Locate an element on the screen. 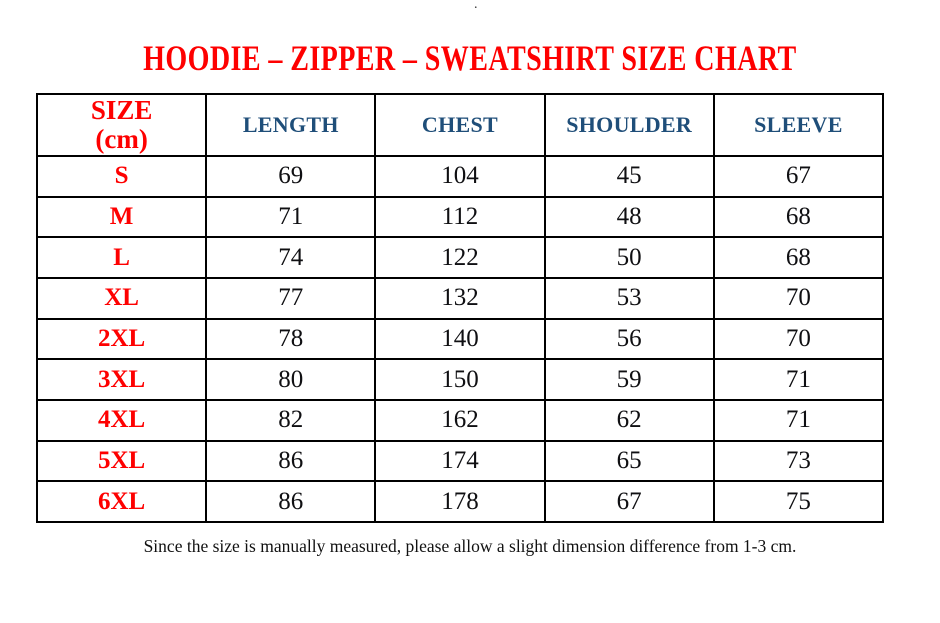  chest-value: 132 is located at coordinates (460, 298).